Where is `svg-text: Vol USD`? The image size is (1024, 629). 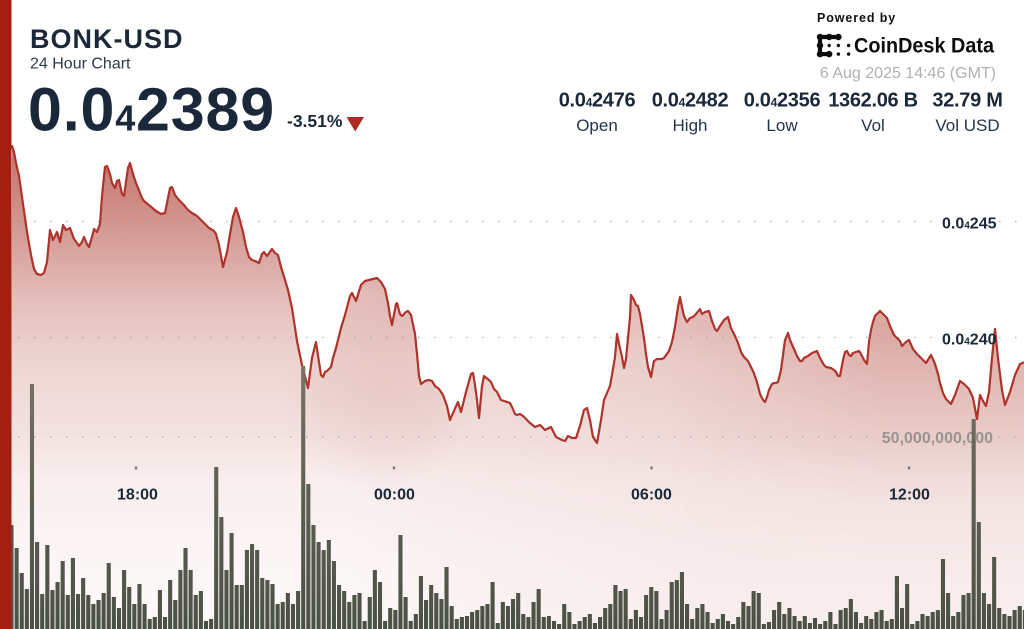
svg-text: Vol USD is located at coordinates (967, 125).